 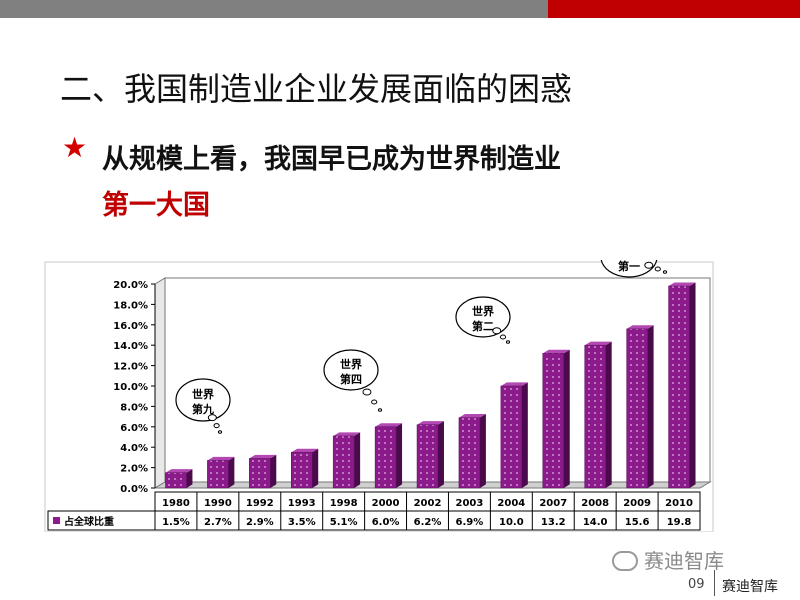 What do you see at coordinates (637, 503) in the screenshot?
I see `x-tick-label: 2009` at bounding box center [637, 503].